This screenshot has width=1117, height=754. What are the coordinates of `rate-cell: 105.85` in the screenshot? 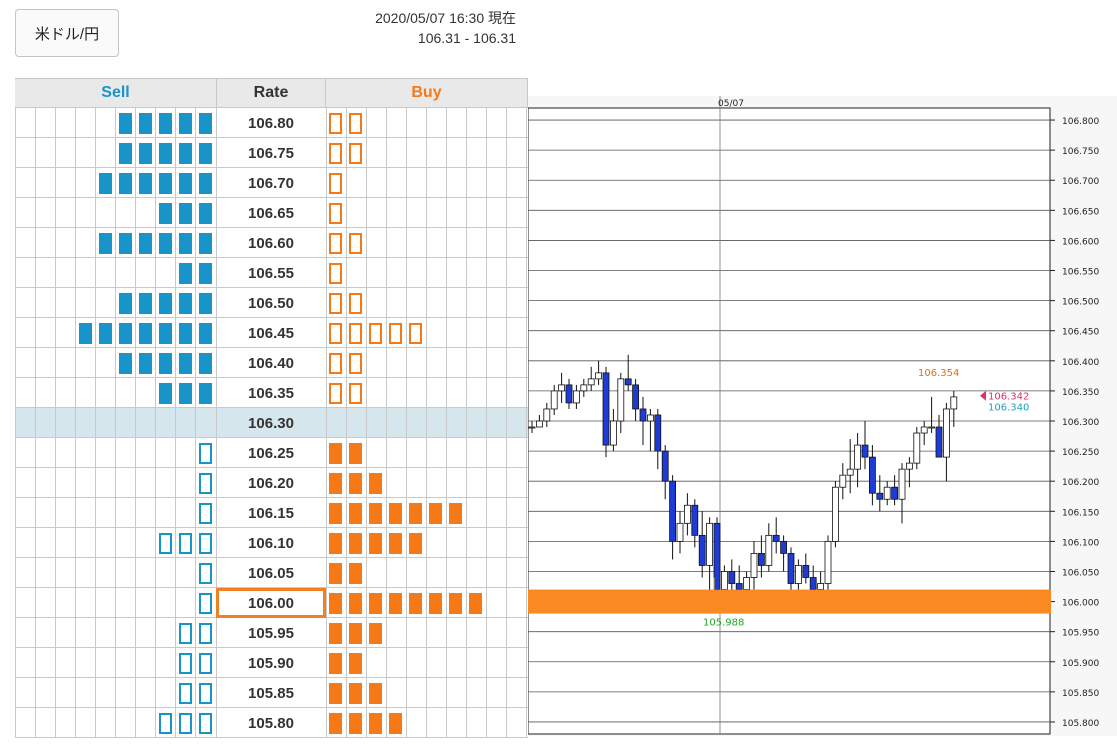 It's located at (271, 693).